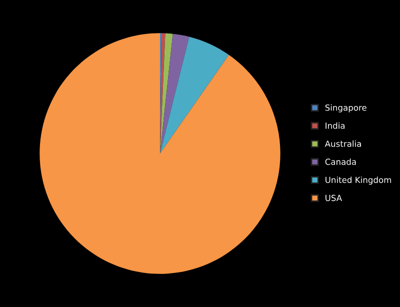 Image resolution: width=400 pixels, height=307 pixels. Describe the element at coordinates (342, 143) in the screenshot. I see `legend-label: Australia` at that location.